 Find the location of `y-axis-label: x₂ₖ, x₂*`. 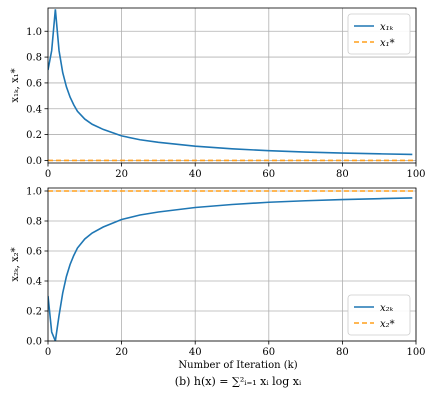

y-axis-label: x₂ₖ, x₂* is located at coordinates (15, 264).